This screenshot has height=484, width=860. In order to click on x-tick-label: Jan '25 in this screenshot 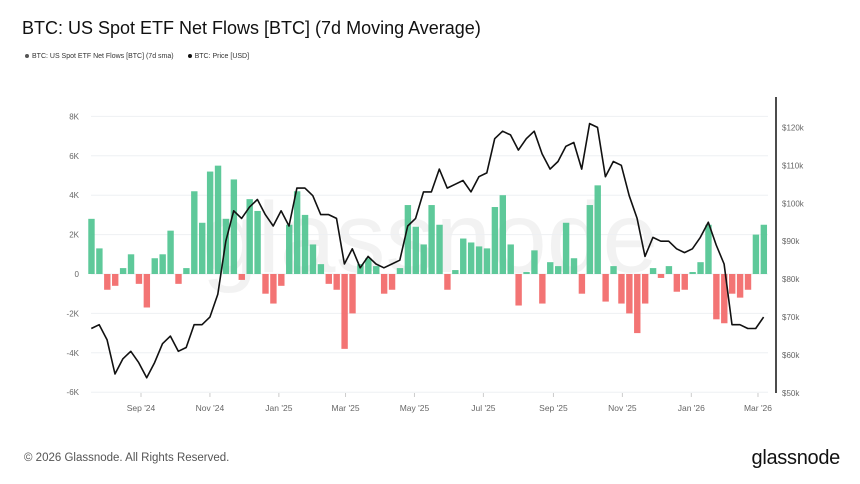, I will do `click(278, 408)`.